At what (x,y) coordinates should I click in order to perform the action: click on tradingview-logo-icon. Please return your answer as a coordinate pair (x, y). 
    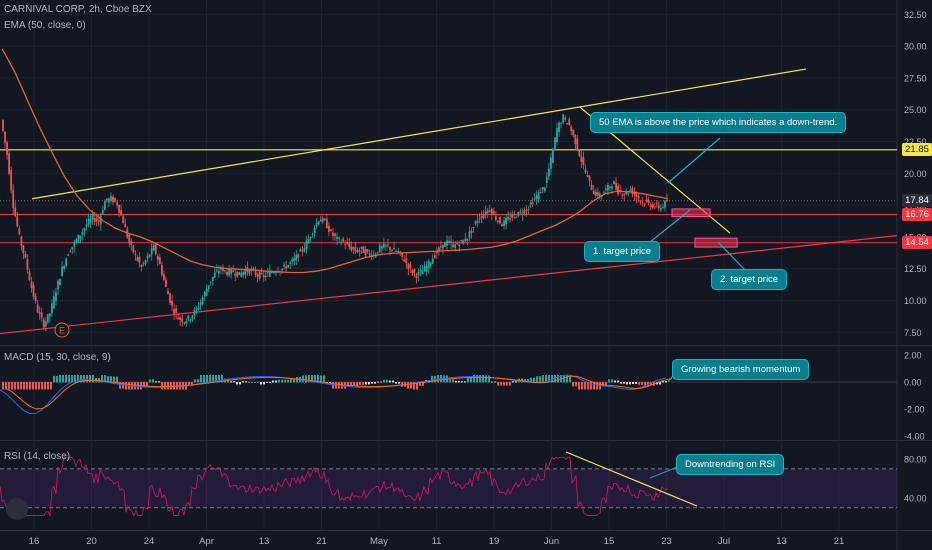
    Looking at the image, I should click on (17, 509).